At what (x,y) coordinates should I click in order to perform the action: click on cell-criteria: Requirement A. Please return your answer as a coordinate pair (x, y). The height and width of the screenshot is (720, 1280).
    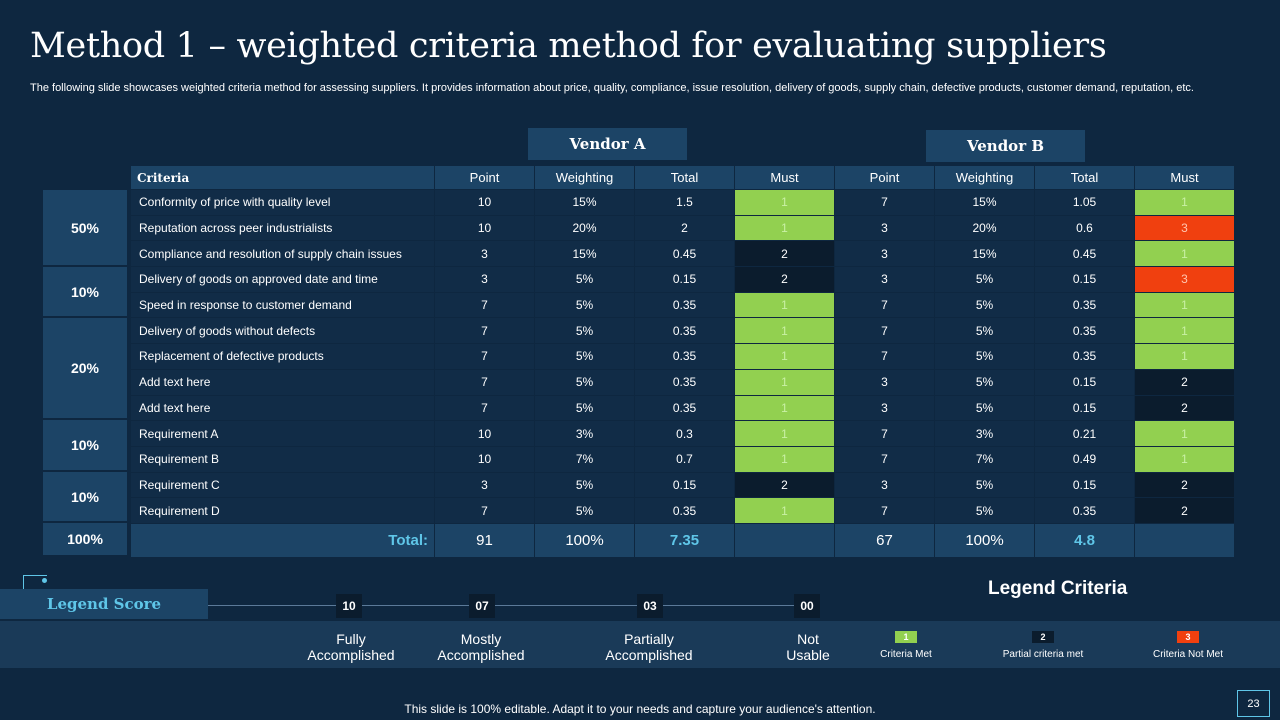
    Looking at the image, I should click on (282, 433).